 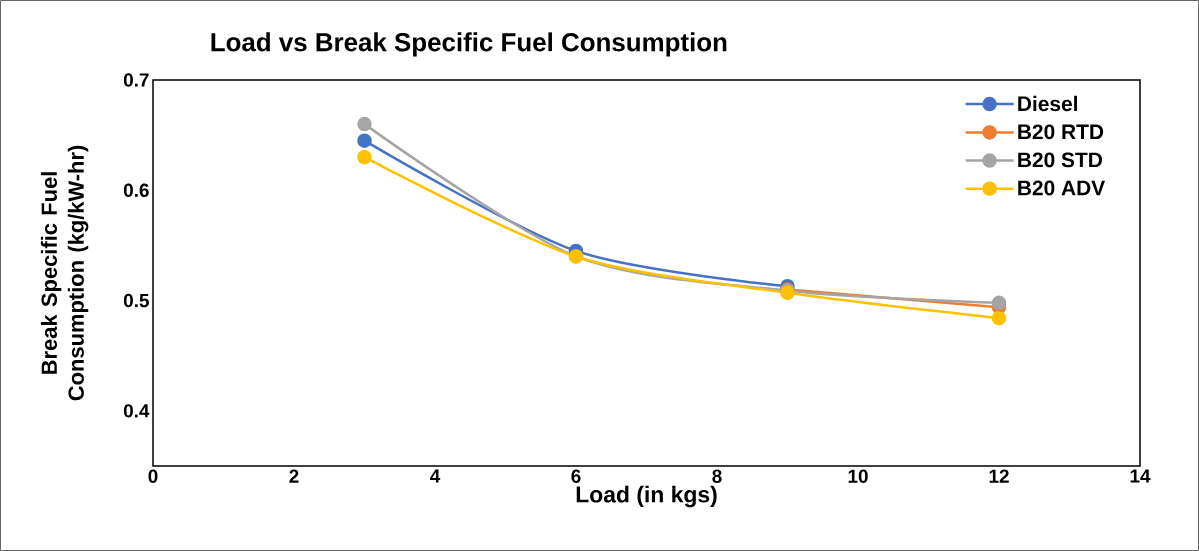 What do you see at coordinates (294, 476) in the screenshot?
I see `x-tick-label: 2` at bounding box center [294, 476].